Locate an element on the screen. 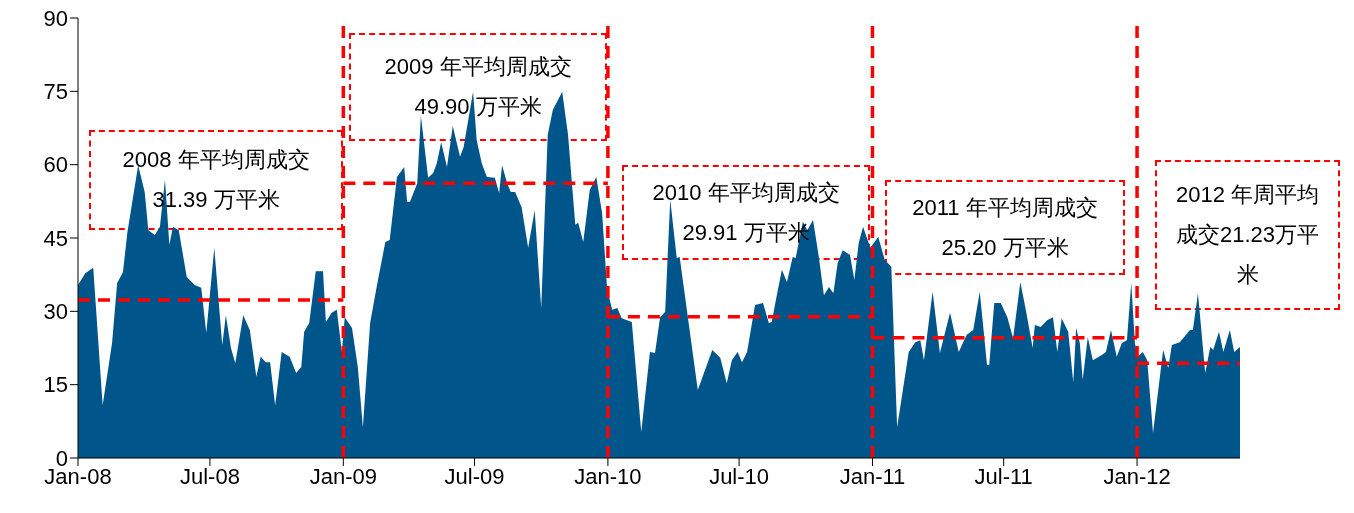  annotation: 2012 年周平均成交21.23万平米 is located at coordinates (1247, 235).